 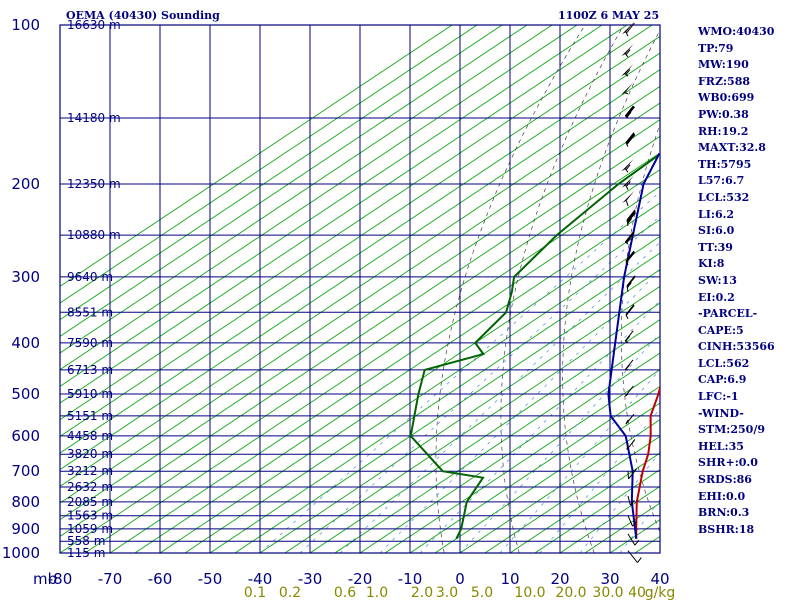 I want to click on temperature-tick-label: -10, so click(x=410, y=579).